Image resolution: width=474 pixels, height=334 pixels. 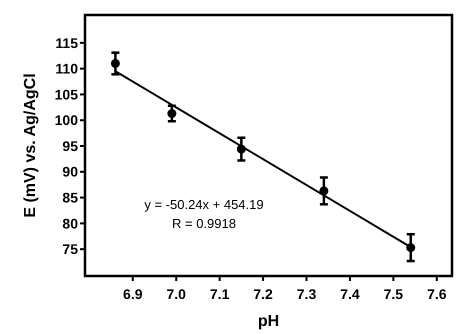 I want to click on x-tick-label: 7.4, so click(x=350, y=294).